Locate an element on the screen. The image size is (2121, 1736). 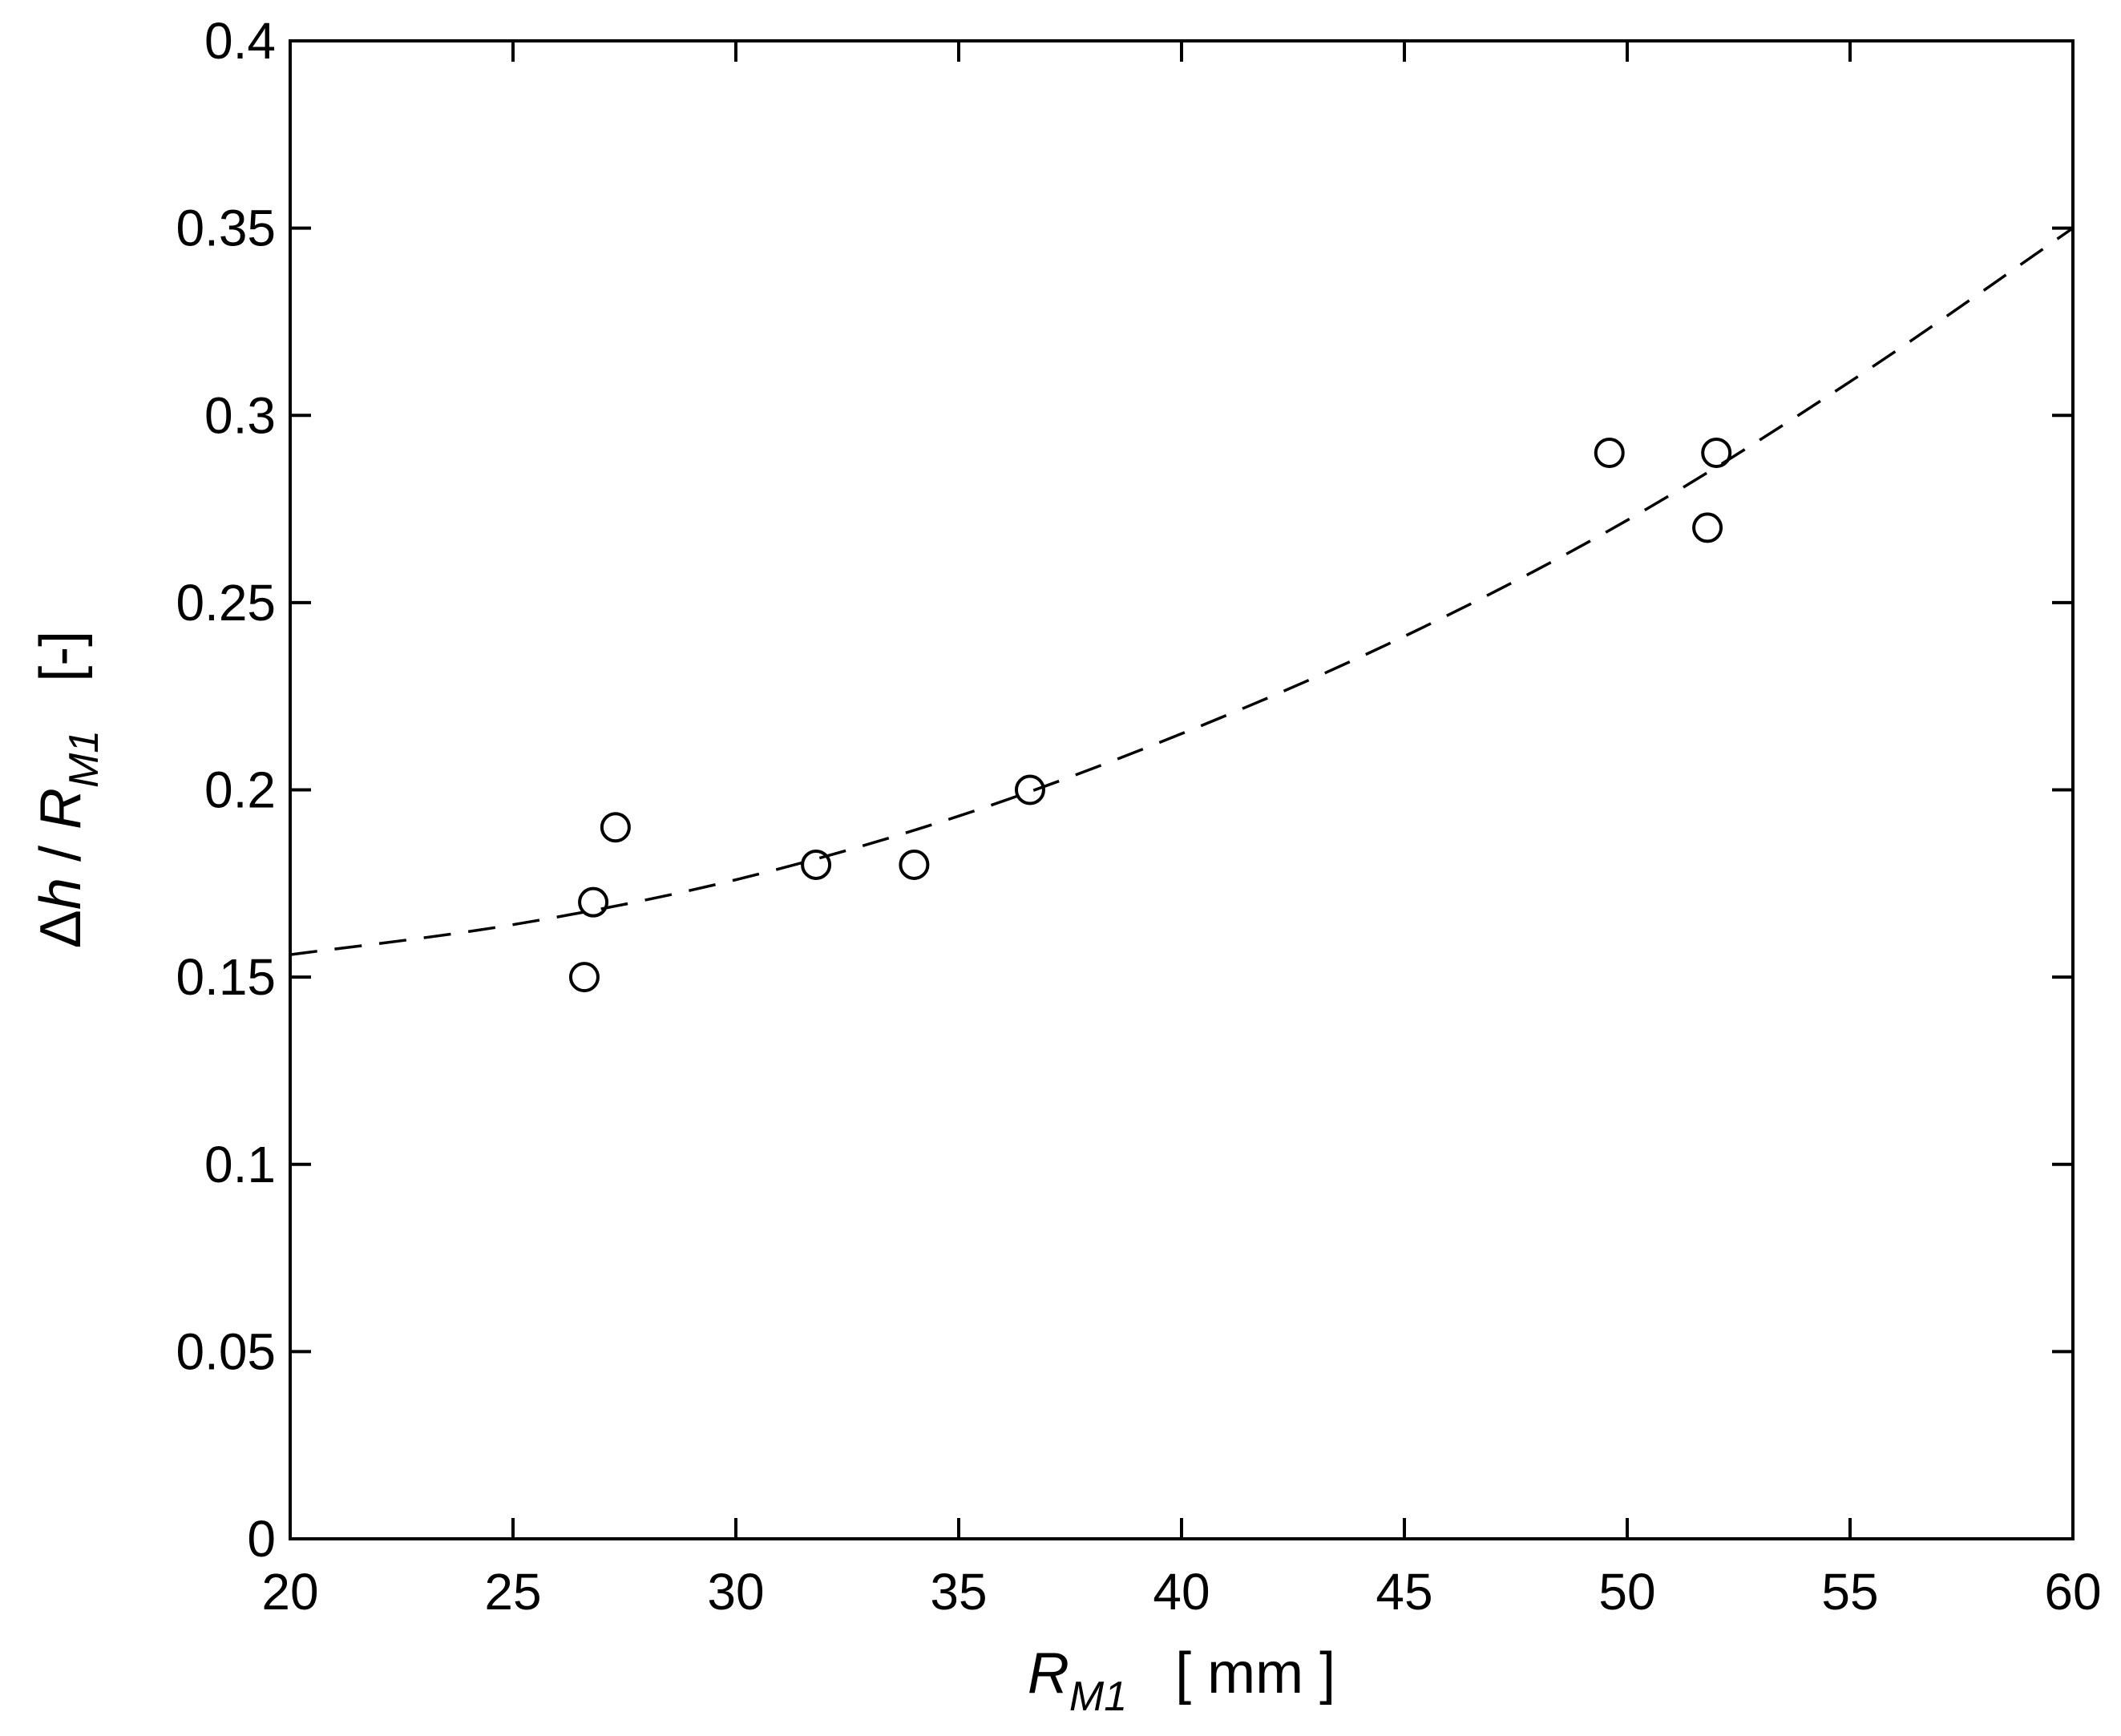
y-axis-label-slash: / is located at coordinates (61, 854).